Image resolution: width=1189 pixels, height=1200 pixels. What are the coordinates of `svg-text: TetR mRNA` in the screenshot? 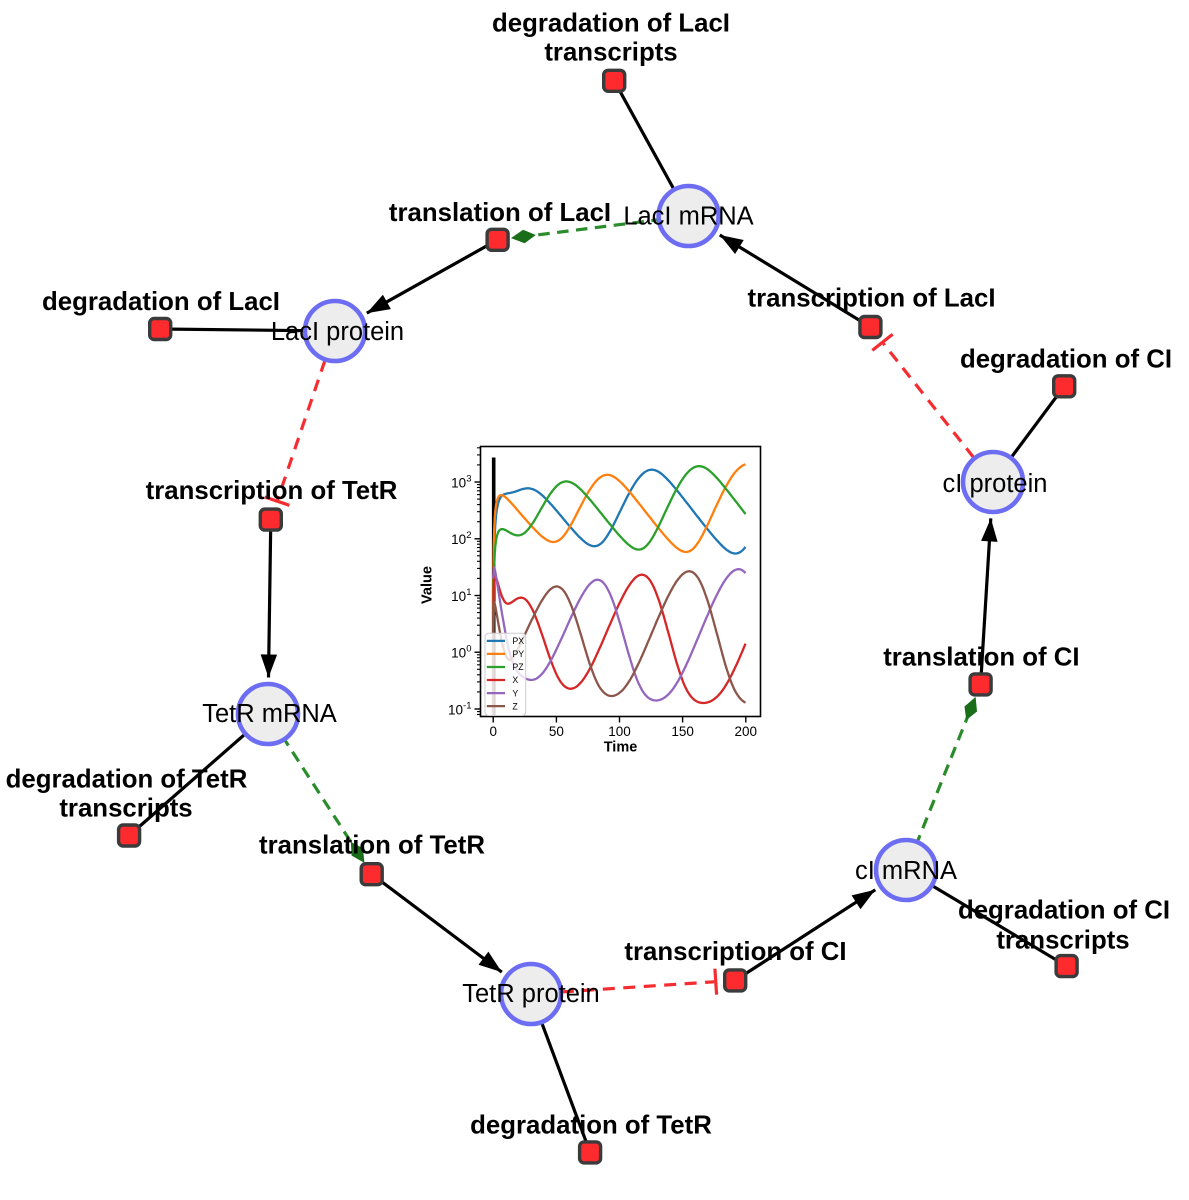 It's located at (269, 714).